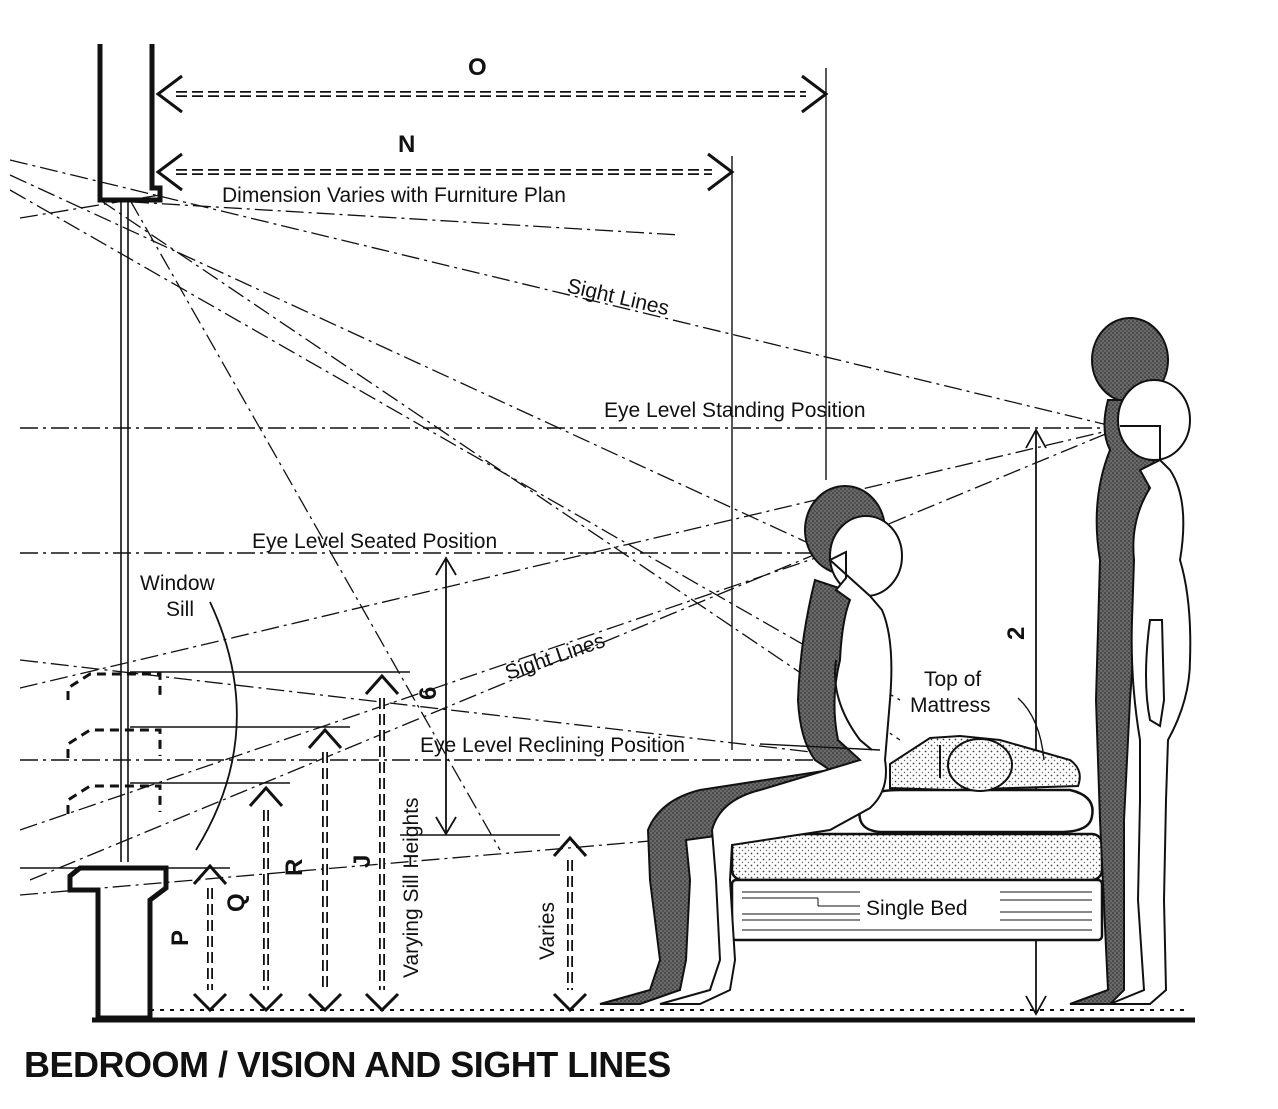 The image size is (1278, 1109). Describe the element at coordinates (950, 705) in the screenshot. I see `mattress-label: Mattress` at that location.